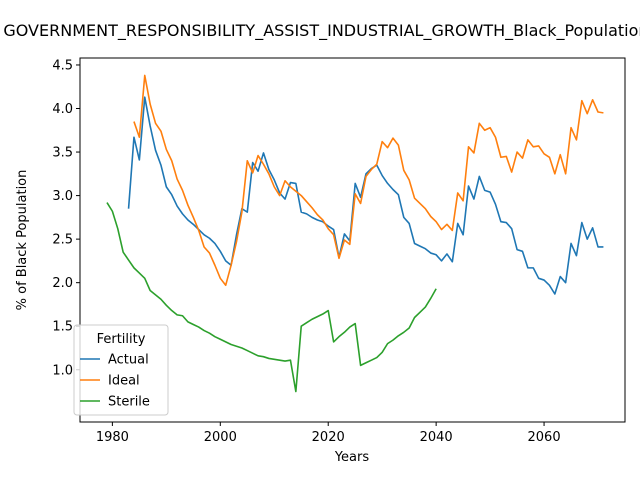  Describe the element at coordinates (62, 240) in the screenshot. I see `y-tick-label: 2.5` at that location.